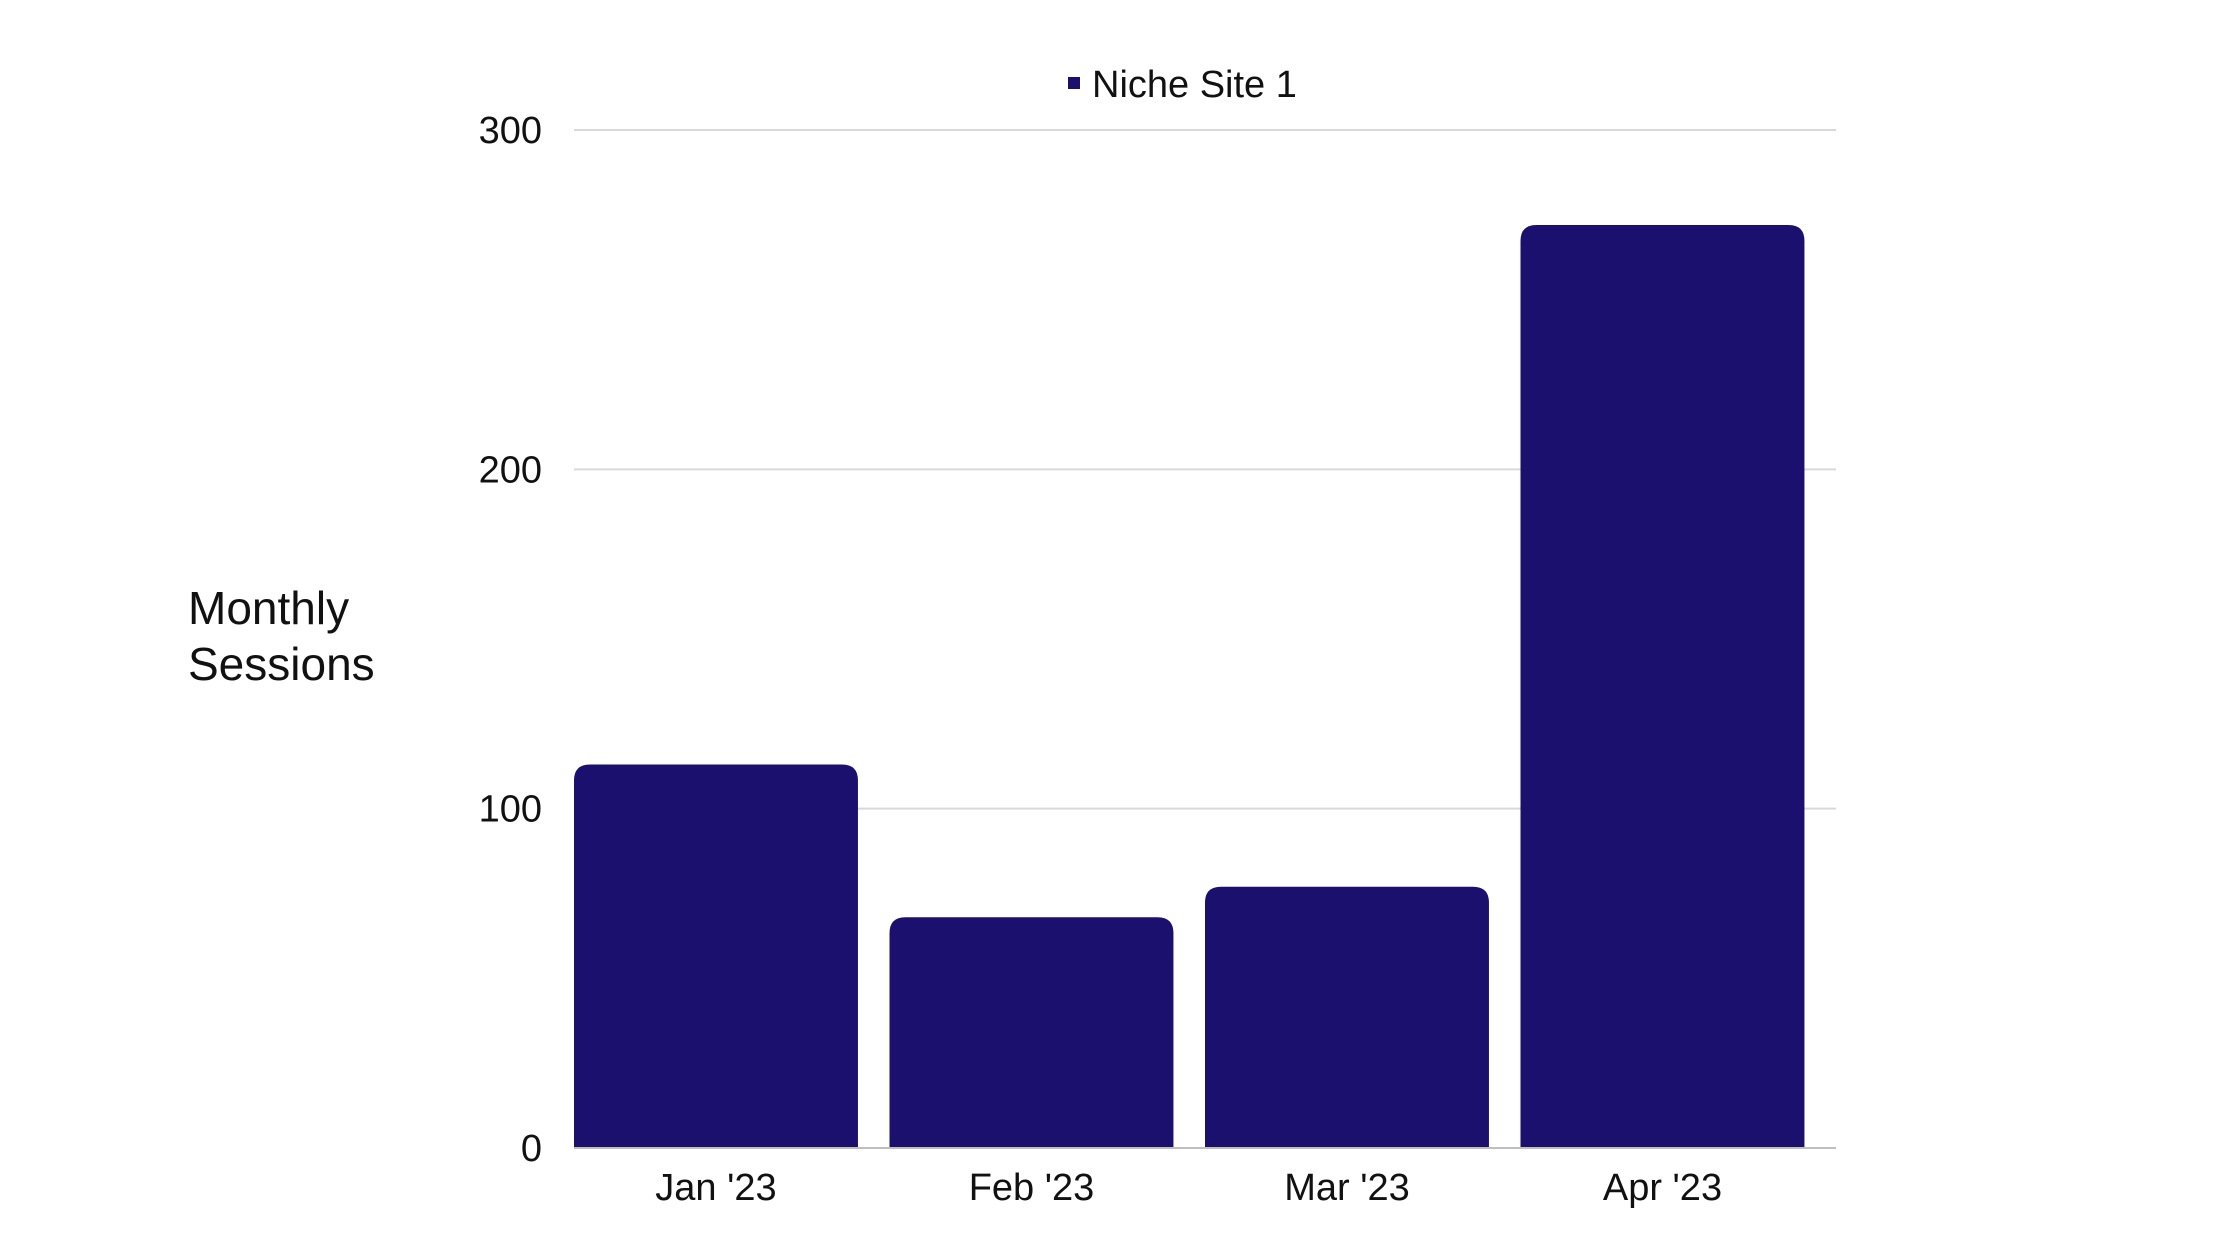  What do you see at coordinates (715, 1188) in the screenshot?
I see `x-tick-label: Jan '23` at bounding box center [715, 1188].